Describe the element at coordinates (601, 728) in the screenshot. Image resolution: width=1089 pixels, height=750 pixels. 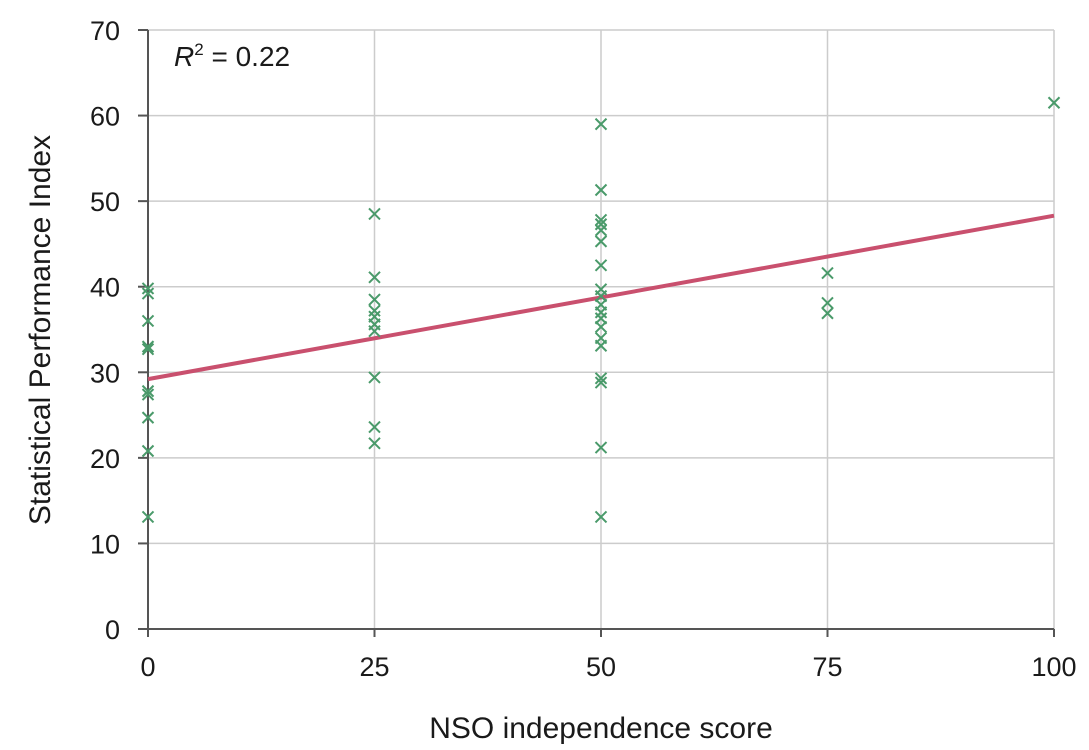
I see `x-axis-title: NSO independence score` at that location.